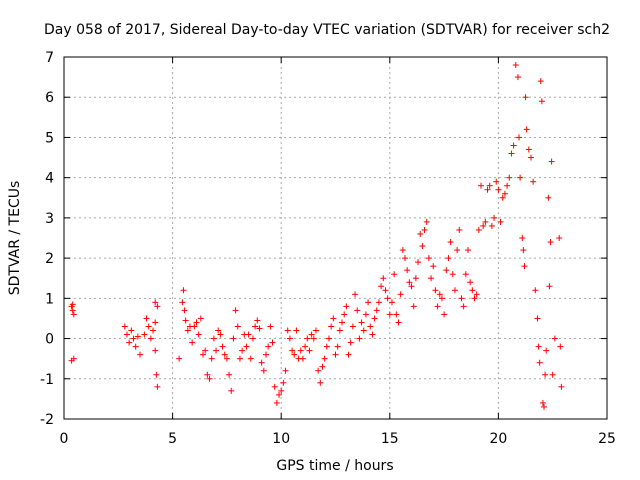 The width and height of the screenshot is (640, 480). I want to click on y-tick-label: 2, so click(49, 259).